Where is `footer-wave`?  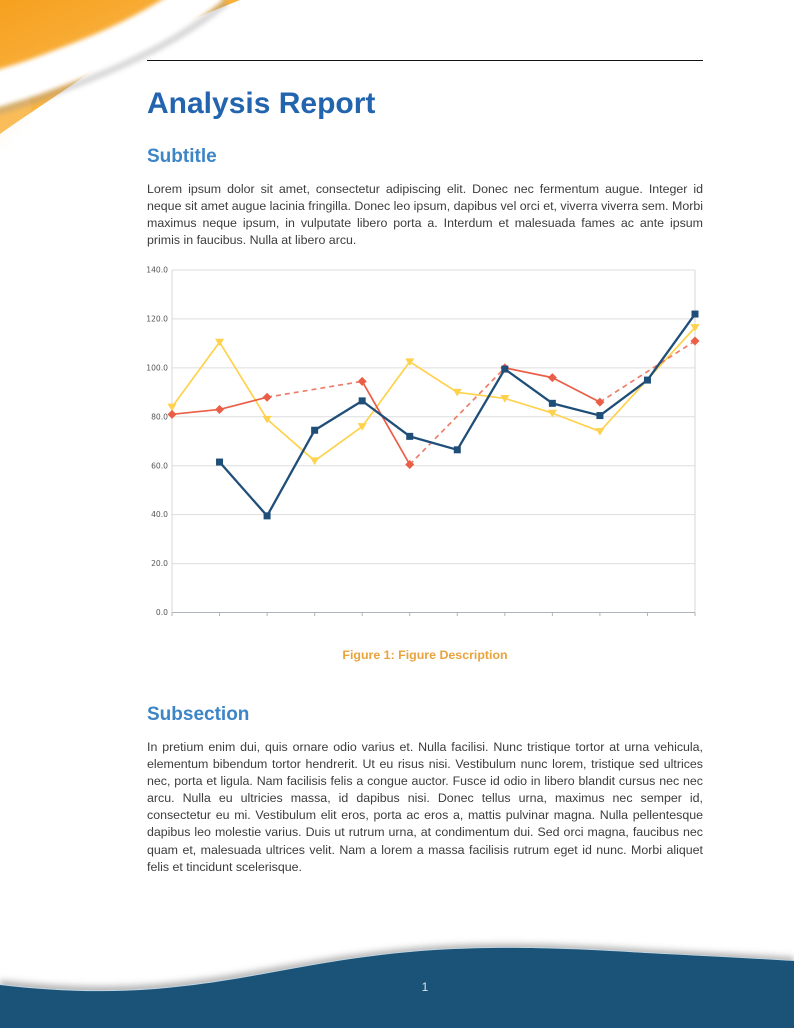
footer-wave is located at coordinates (397, 985).